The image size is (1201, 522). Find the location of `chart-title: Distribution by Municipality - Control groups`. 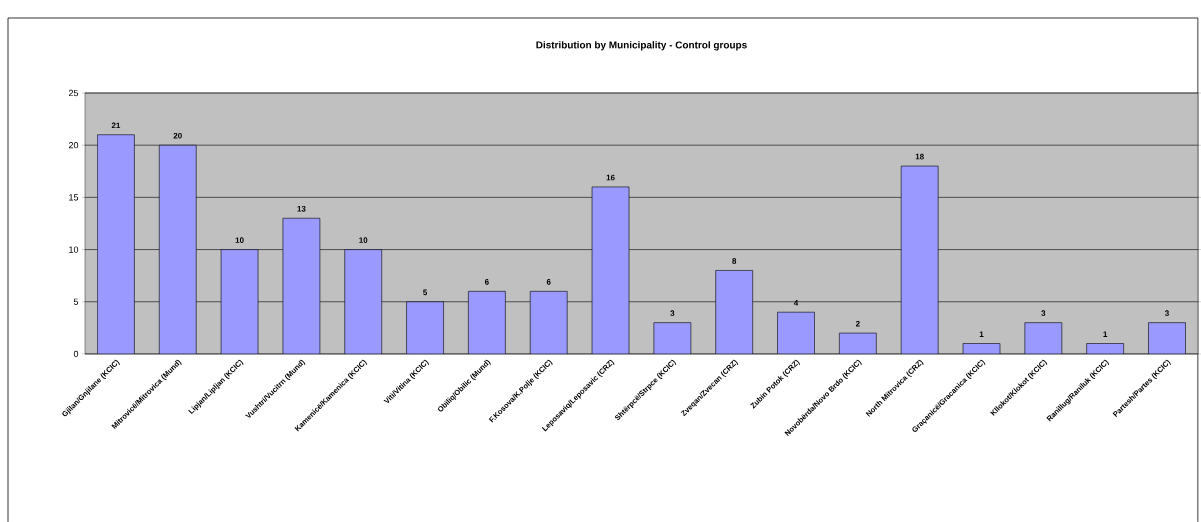

chart-title: Distribution by Municipality - Control groups is located at coordinates (641, 45).